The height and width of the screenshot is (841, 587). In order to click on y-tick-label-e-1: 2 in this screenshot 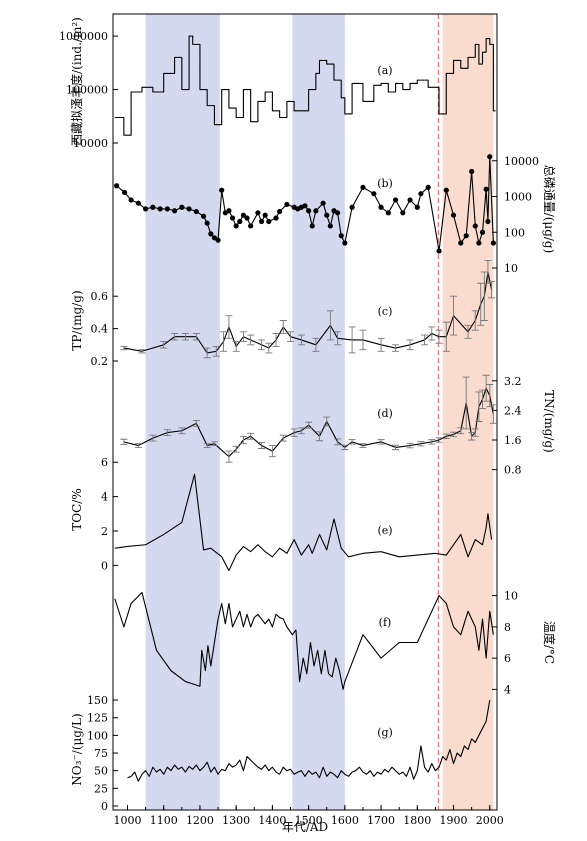, I will do `click(104, 531)`.